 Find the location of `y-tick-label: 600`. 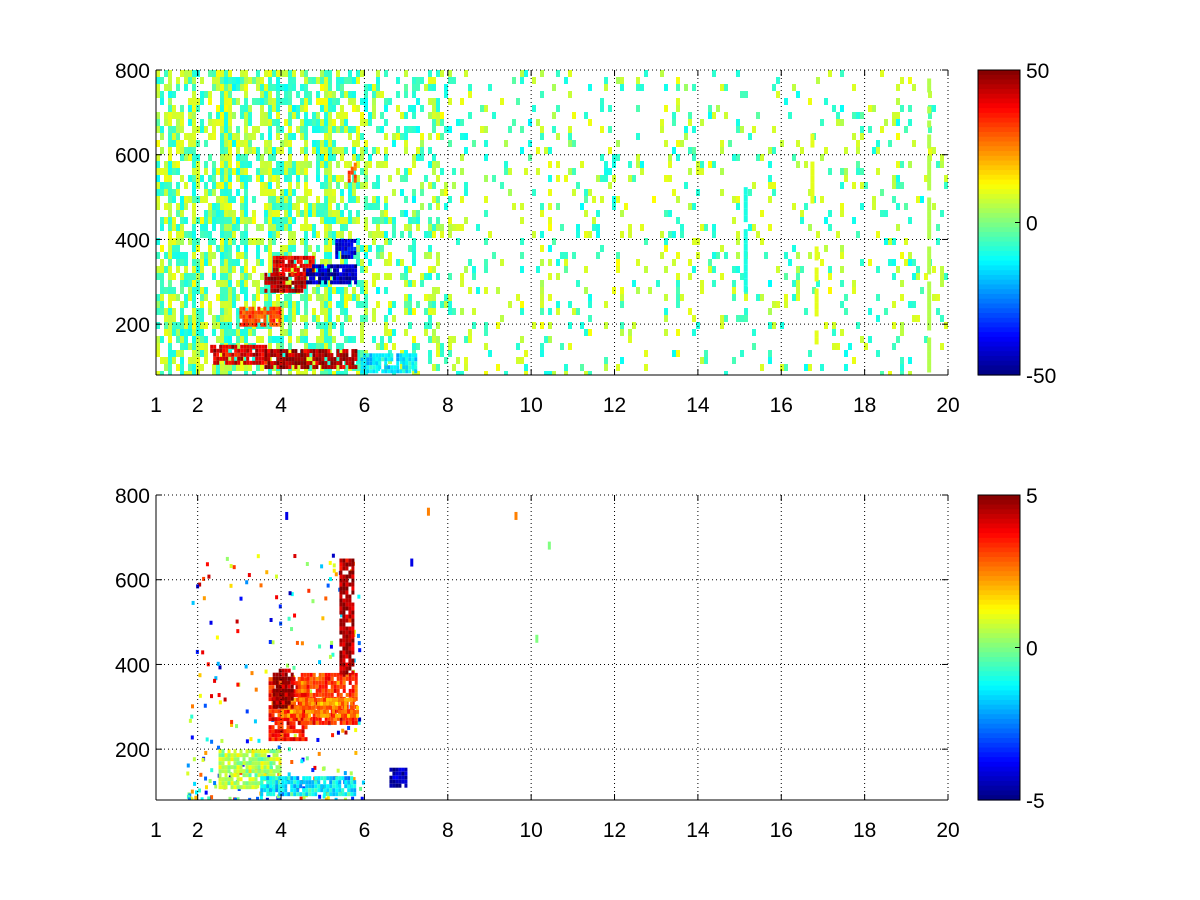

y-tick-label: 600 is located at coordinates (132, 156).